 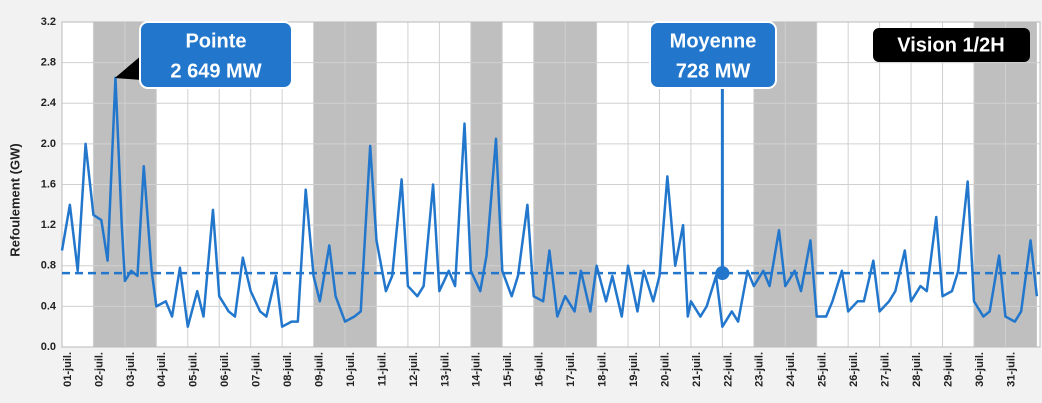 I want to click on x-tick-label: 08-juil., so click(x=288, y=369).